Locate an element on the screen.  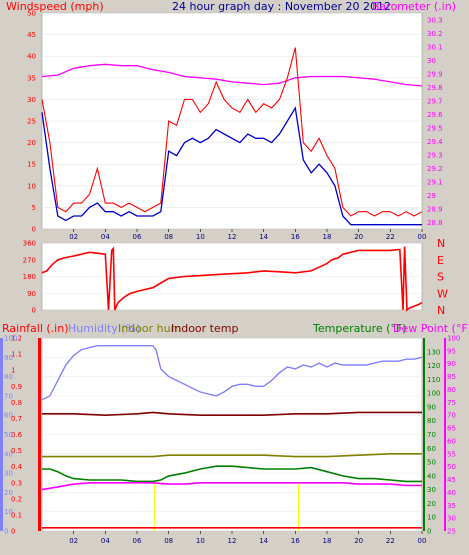
rain-tick-label: 0 is located at coordinates (13, 532).